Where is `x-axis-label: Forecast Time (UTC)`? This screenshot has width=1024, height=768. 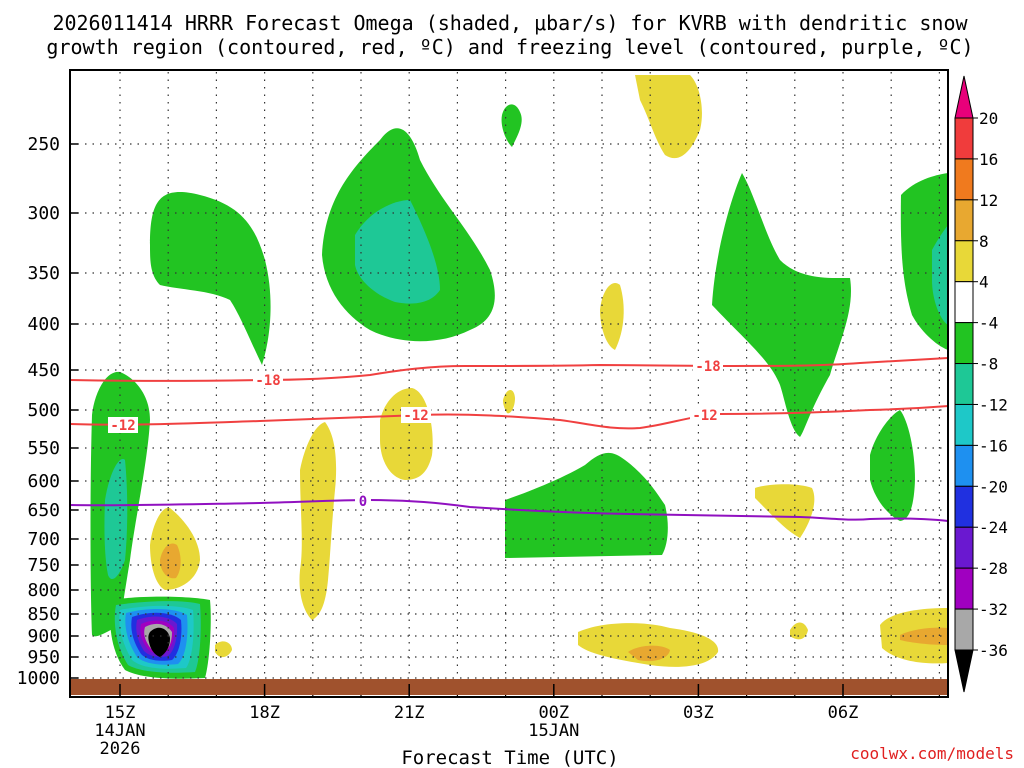 x-axis-label: Forecast Time (UTC) is located at coordinates (509, 757).